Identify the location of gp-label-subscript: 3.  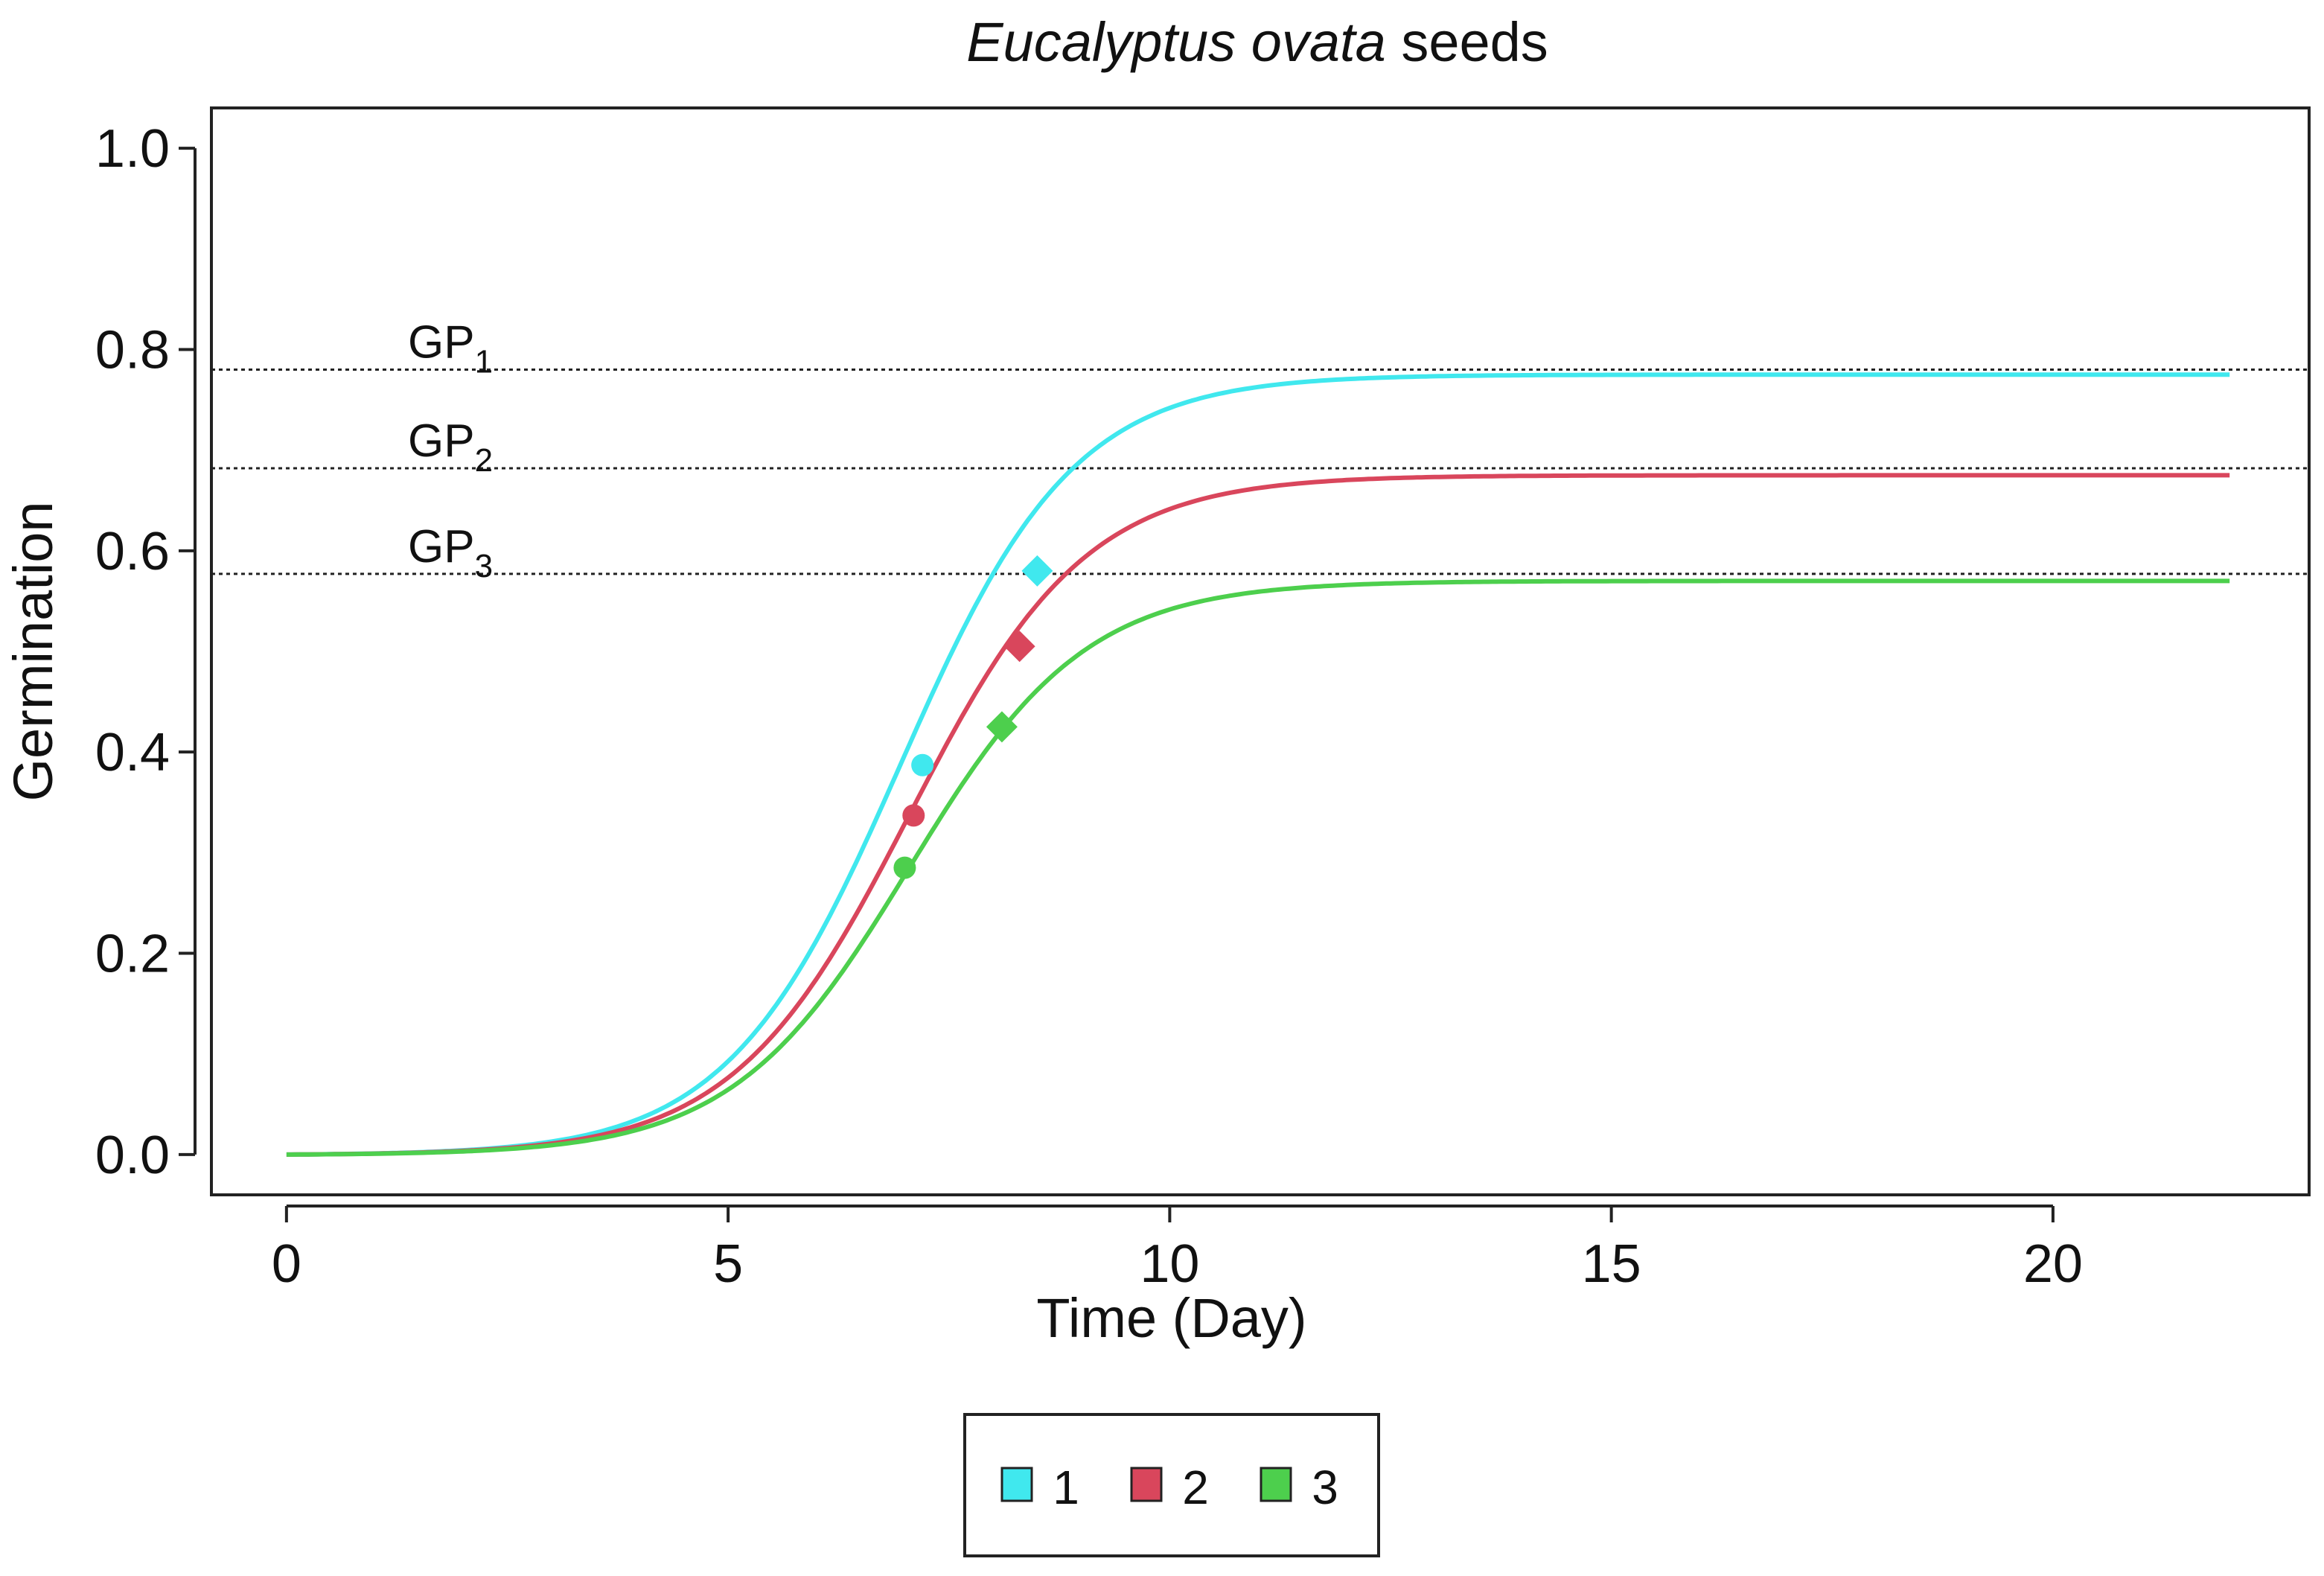
(484, 566).